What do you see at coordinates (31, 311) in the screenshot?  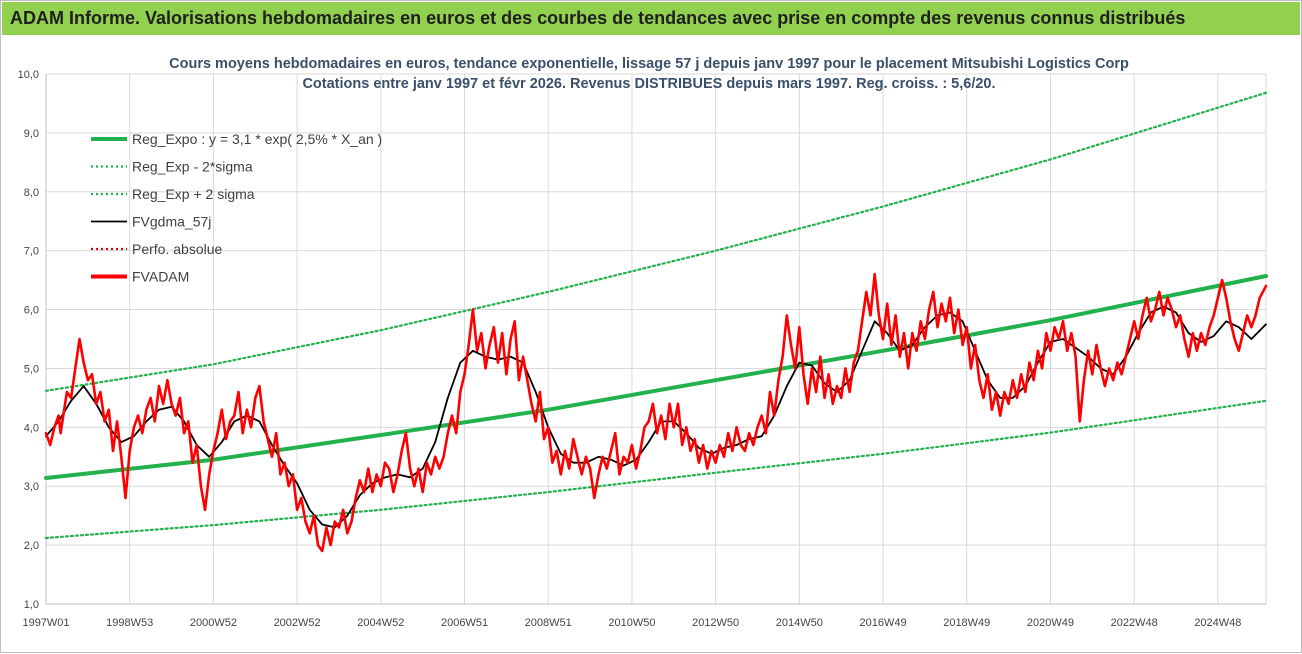 I see `y-tick-label: 6,0` at bounding box center [31, 311].